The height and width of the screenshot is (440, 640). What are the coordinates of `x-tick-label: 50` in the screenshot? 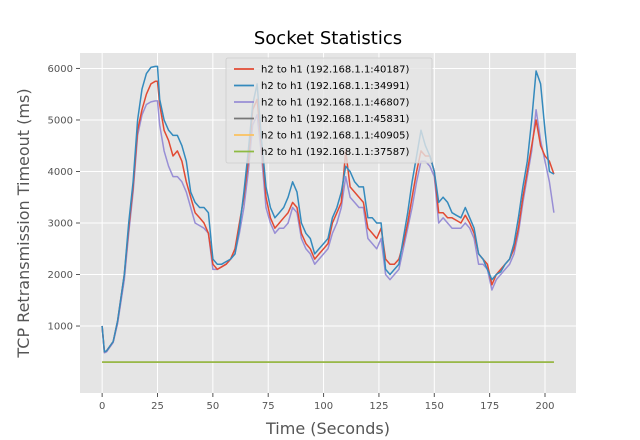 It's located at (212, 406).